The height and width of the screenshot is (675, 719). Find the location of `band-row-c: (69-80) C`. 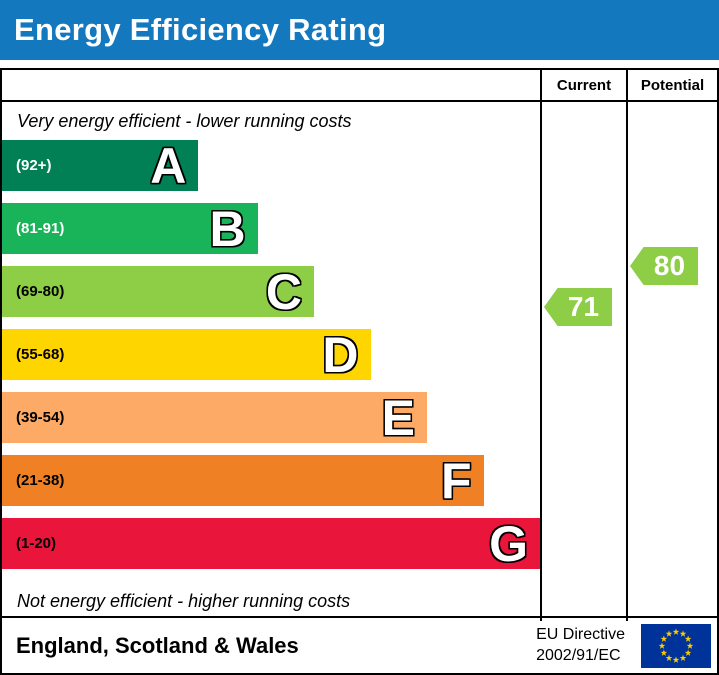

band-row-c: (69-80) C is located at coordinates (271, 291).